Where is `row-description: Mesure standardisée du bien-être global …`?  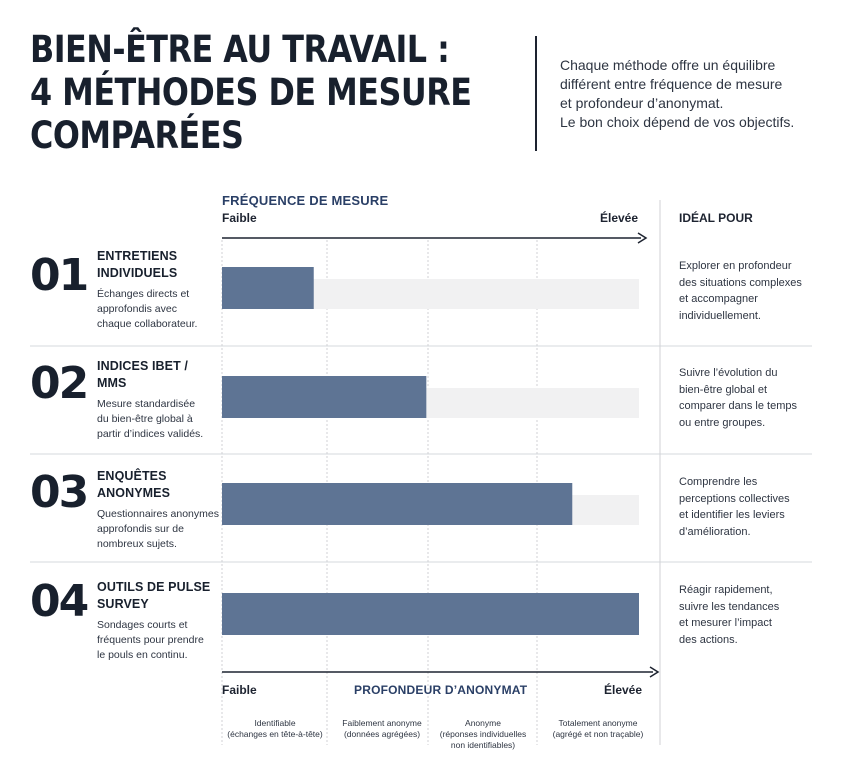
row-description: Mesure standardisée du bien-être global … is located at coordinates (159, 419).